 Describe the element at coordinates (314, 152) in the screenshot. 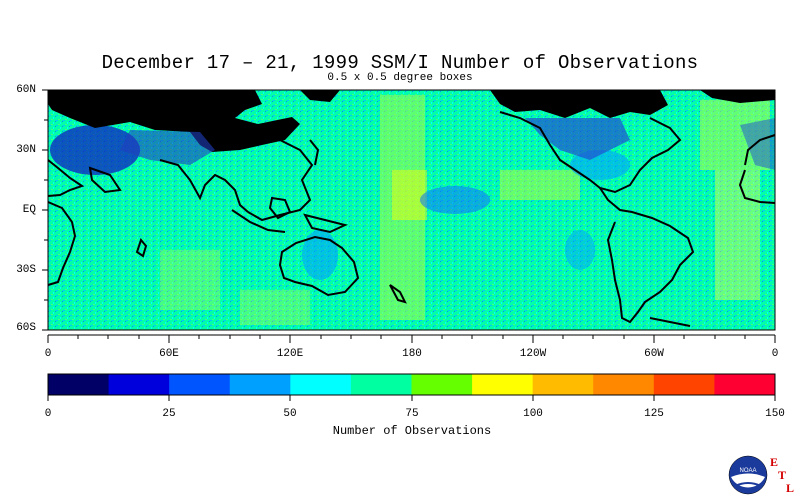

I see `coast-japan` at that location.